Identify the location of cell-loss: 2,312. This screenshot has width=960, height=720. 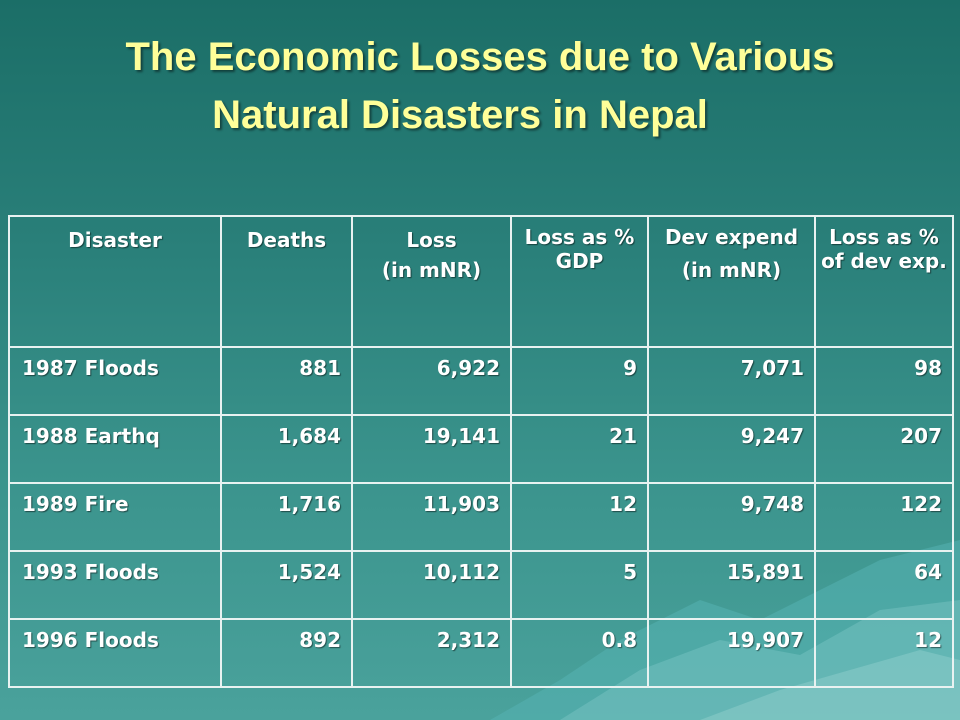
(431, 653).